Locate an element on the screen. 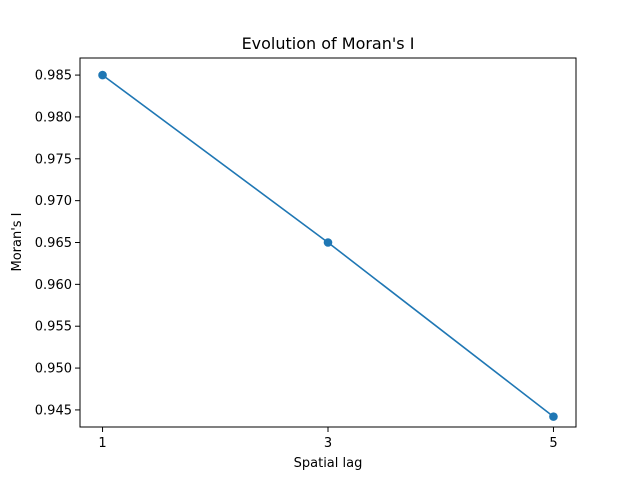  y-tick-label: 0.970 is located at coordinates (53, 201).